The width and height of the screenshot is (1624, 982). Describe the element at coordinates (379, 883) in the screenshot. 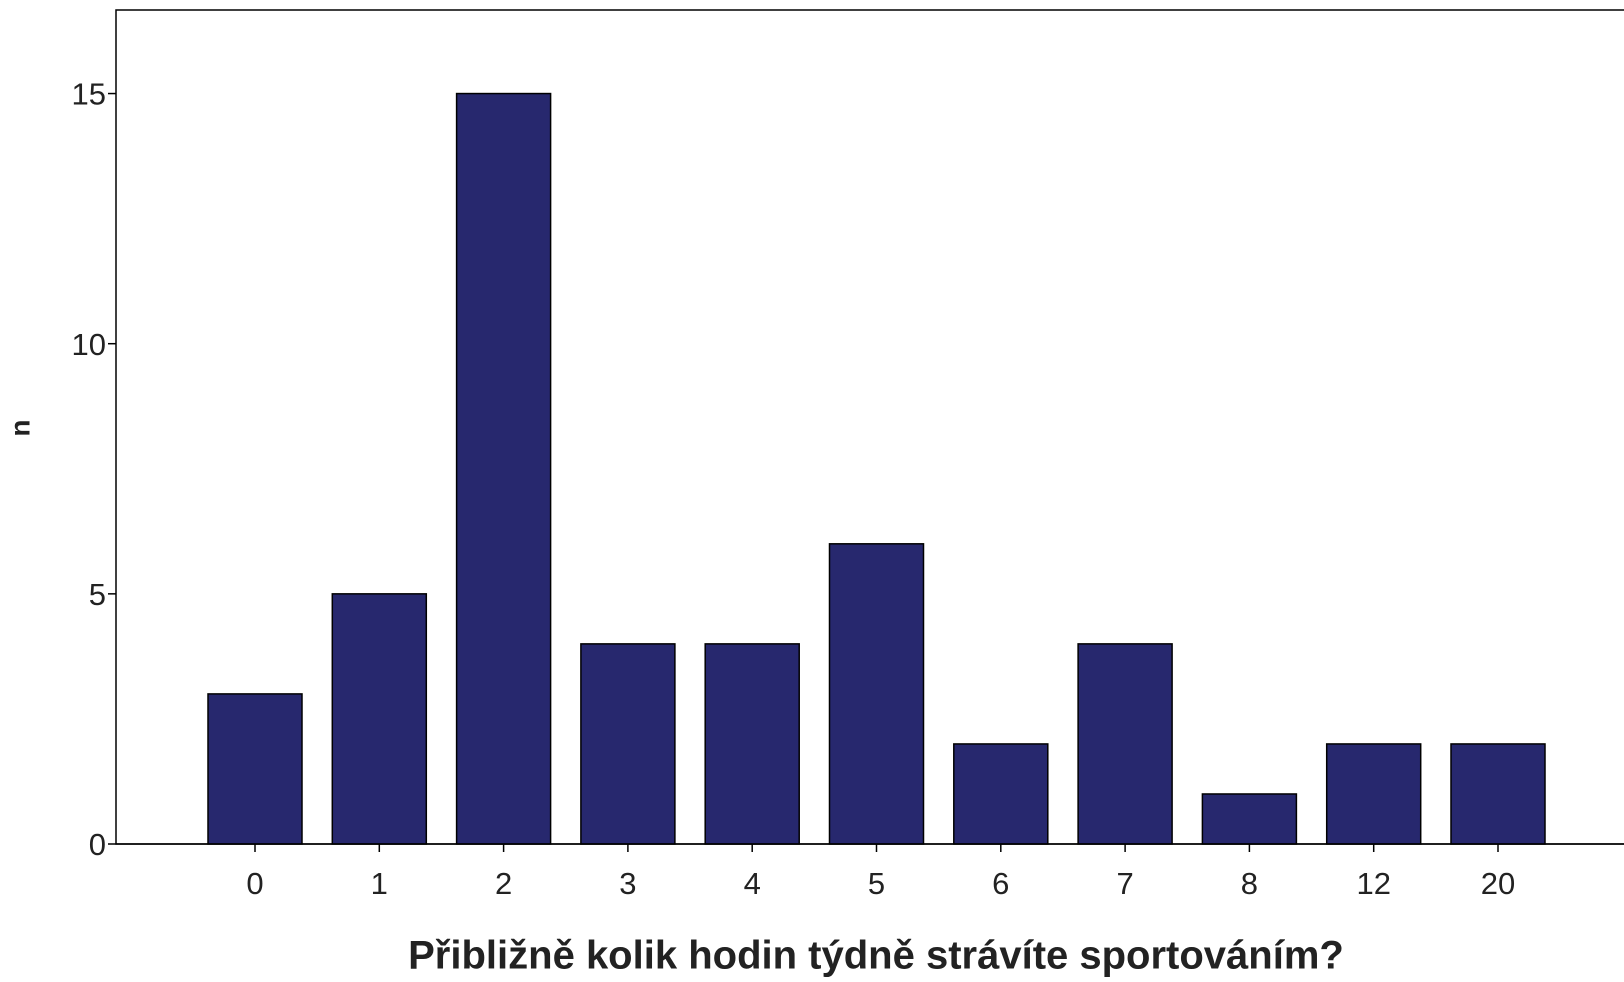

I see `x-tick-label: 1` at that location.